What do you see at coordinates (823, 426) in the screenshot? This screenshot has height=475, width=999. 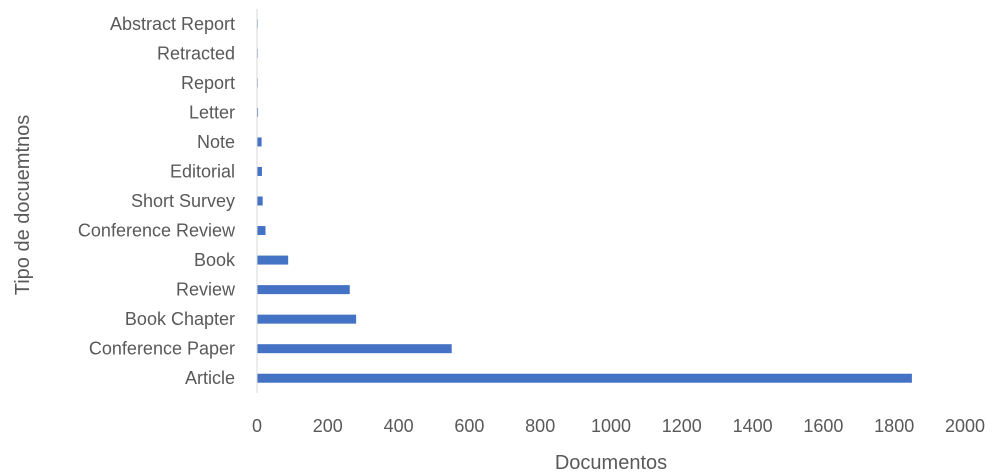 I see `x-tick-label: 1600` at bounding box center [823, 426].